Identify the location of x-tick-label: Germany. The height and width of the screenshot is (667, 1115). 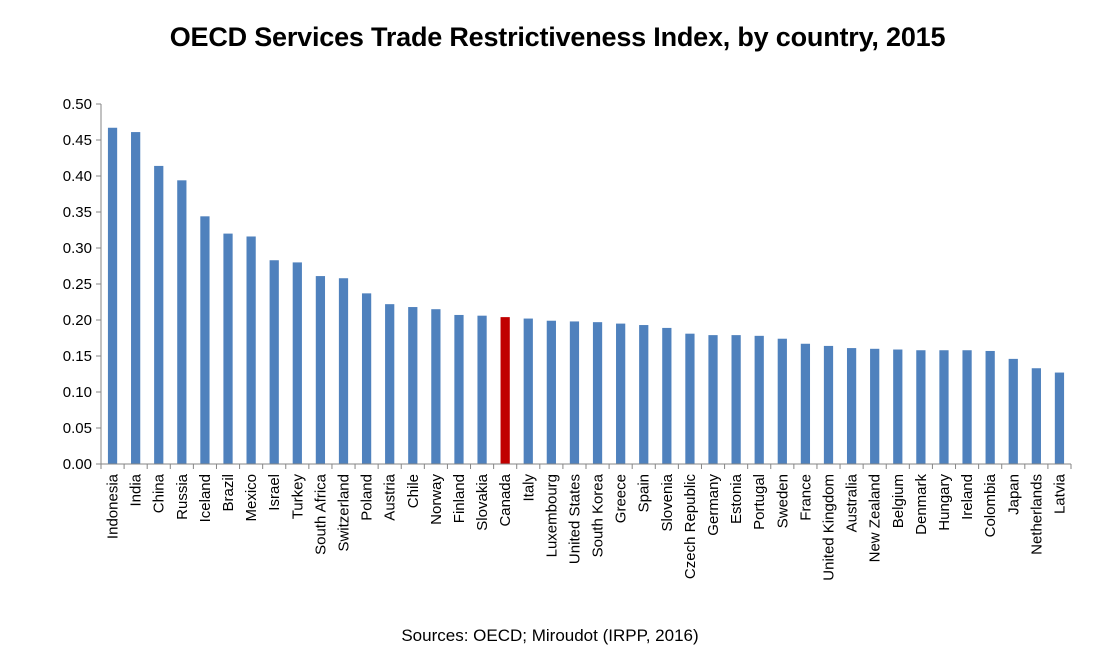
(713, 505).